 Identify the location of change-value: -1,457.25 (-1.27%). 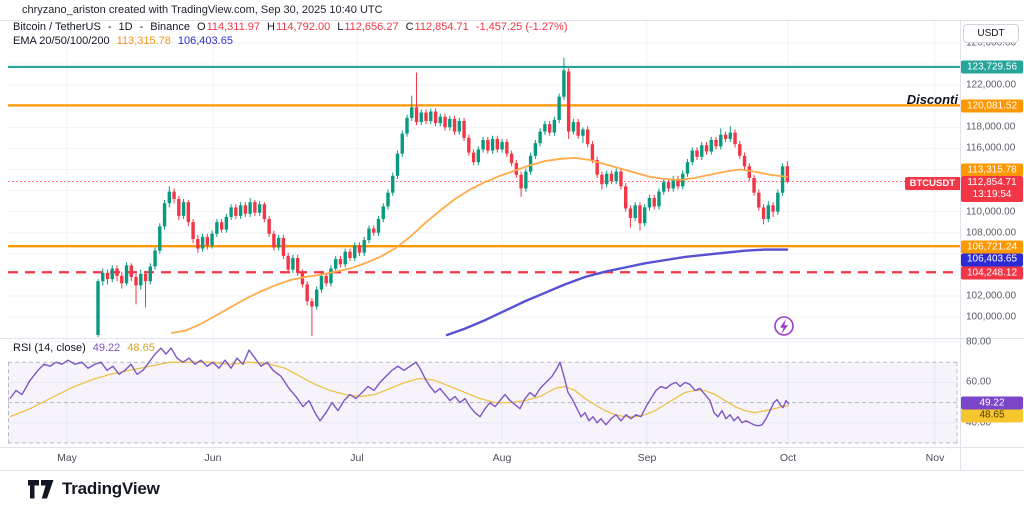
(521, 27).